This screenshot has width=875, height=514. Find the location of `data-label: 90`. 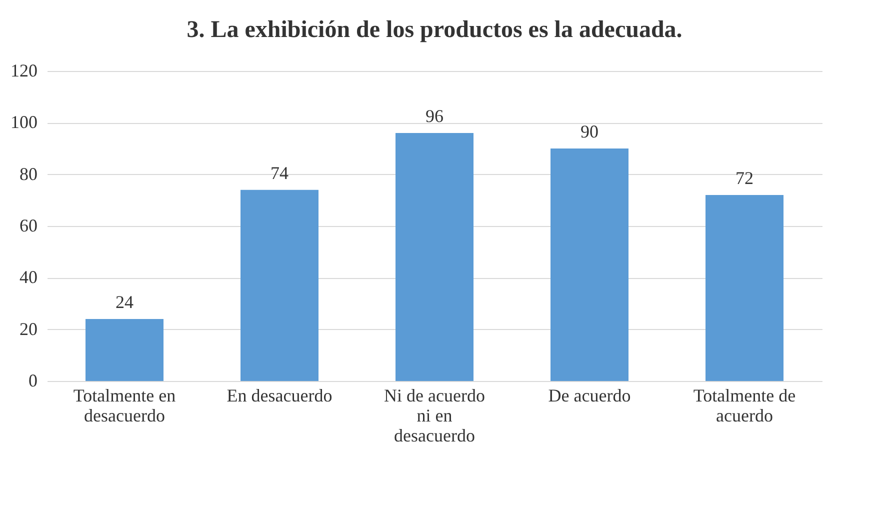

data-label: 90 is located at coordinates (589, 132).